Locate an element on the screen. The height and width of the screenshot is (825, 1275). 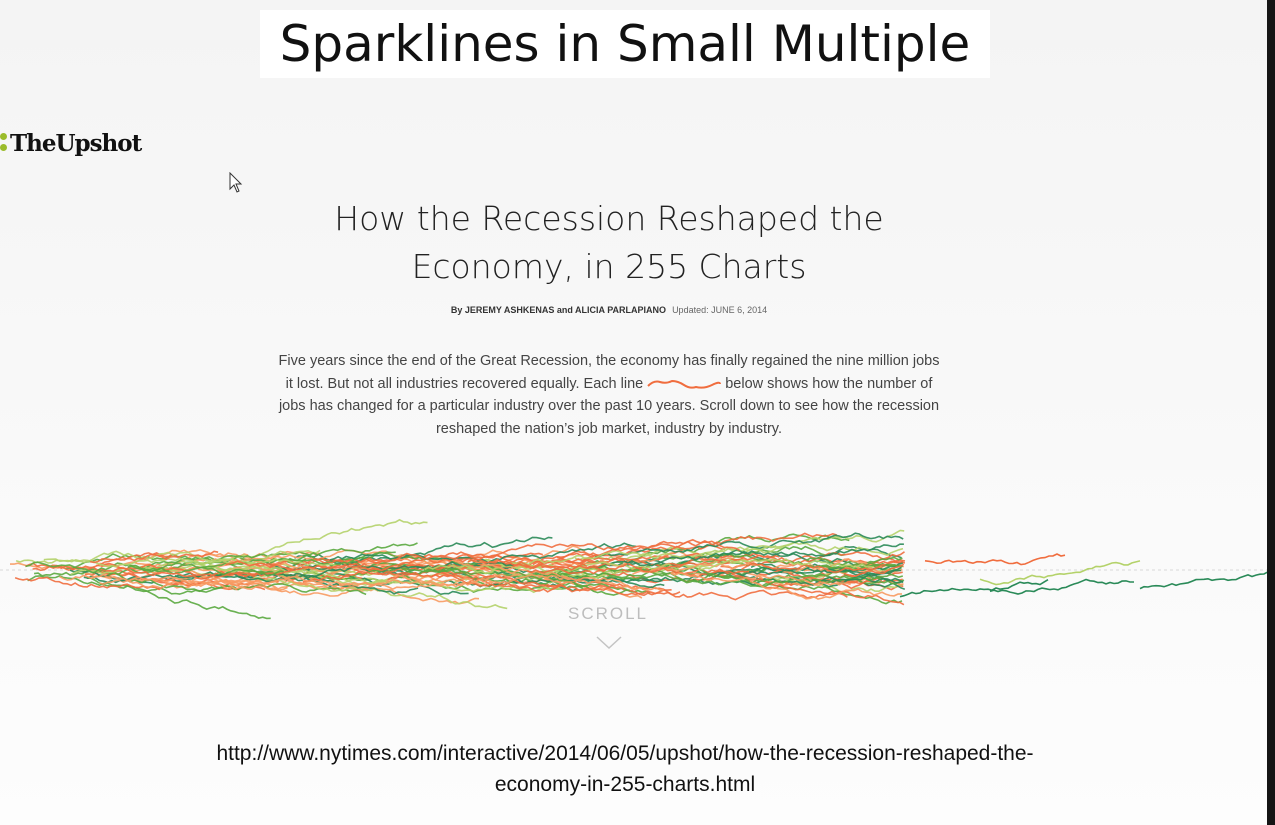
mouse-cursor-icon is located at coordinates (236, 182).